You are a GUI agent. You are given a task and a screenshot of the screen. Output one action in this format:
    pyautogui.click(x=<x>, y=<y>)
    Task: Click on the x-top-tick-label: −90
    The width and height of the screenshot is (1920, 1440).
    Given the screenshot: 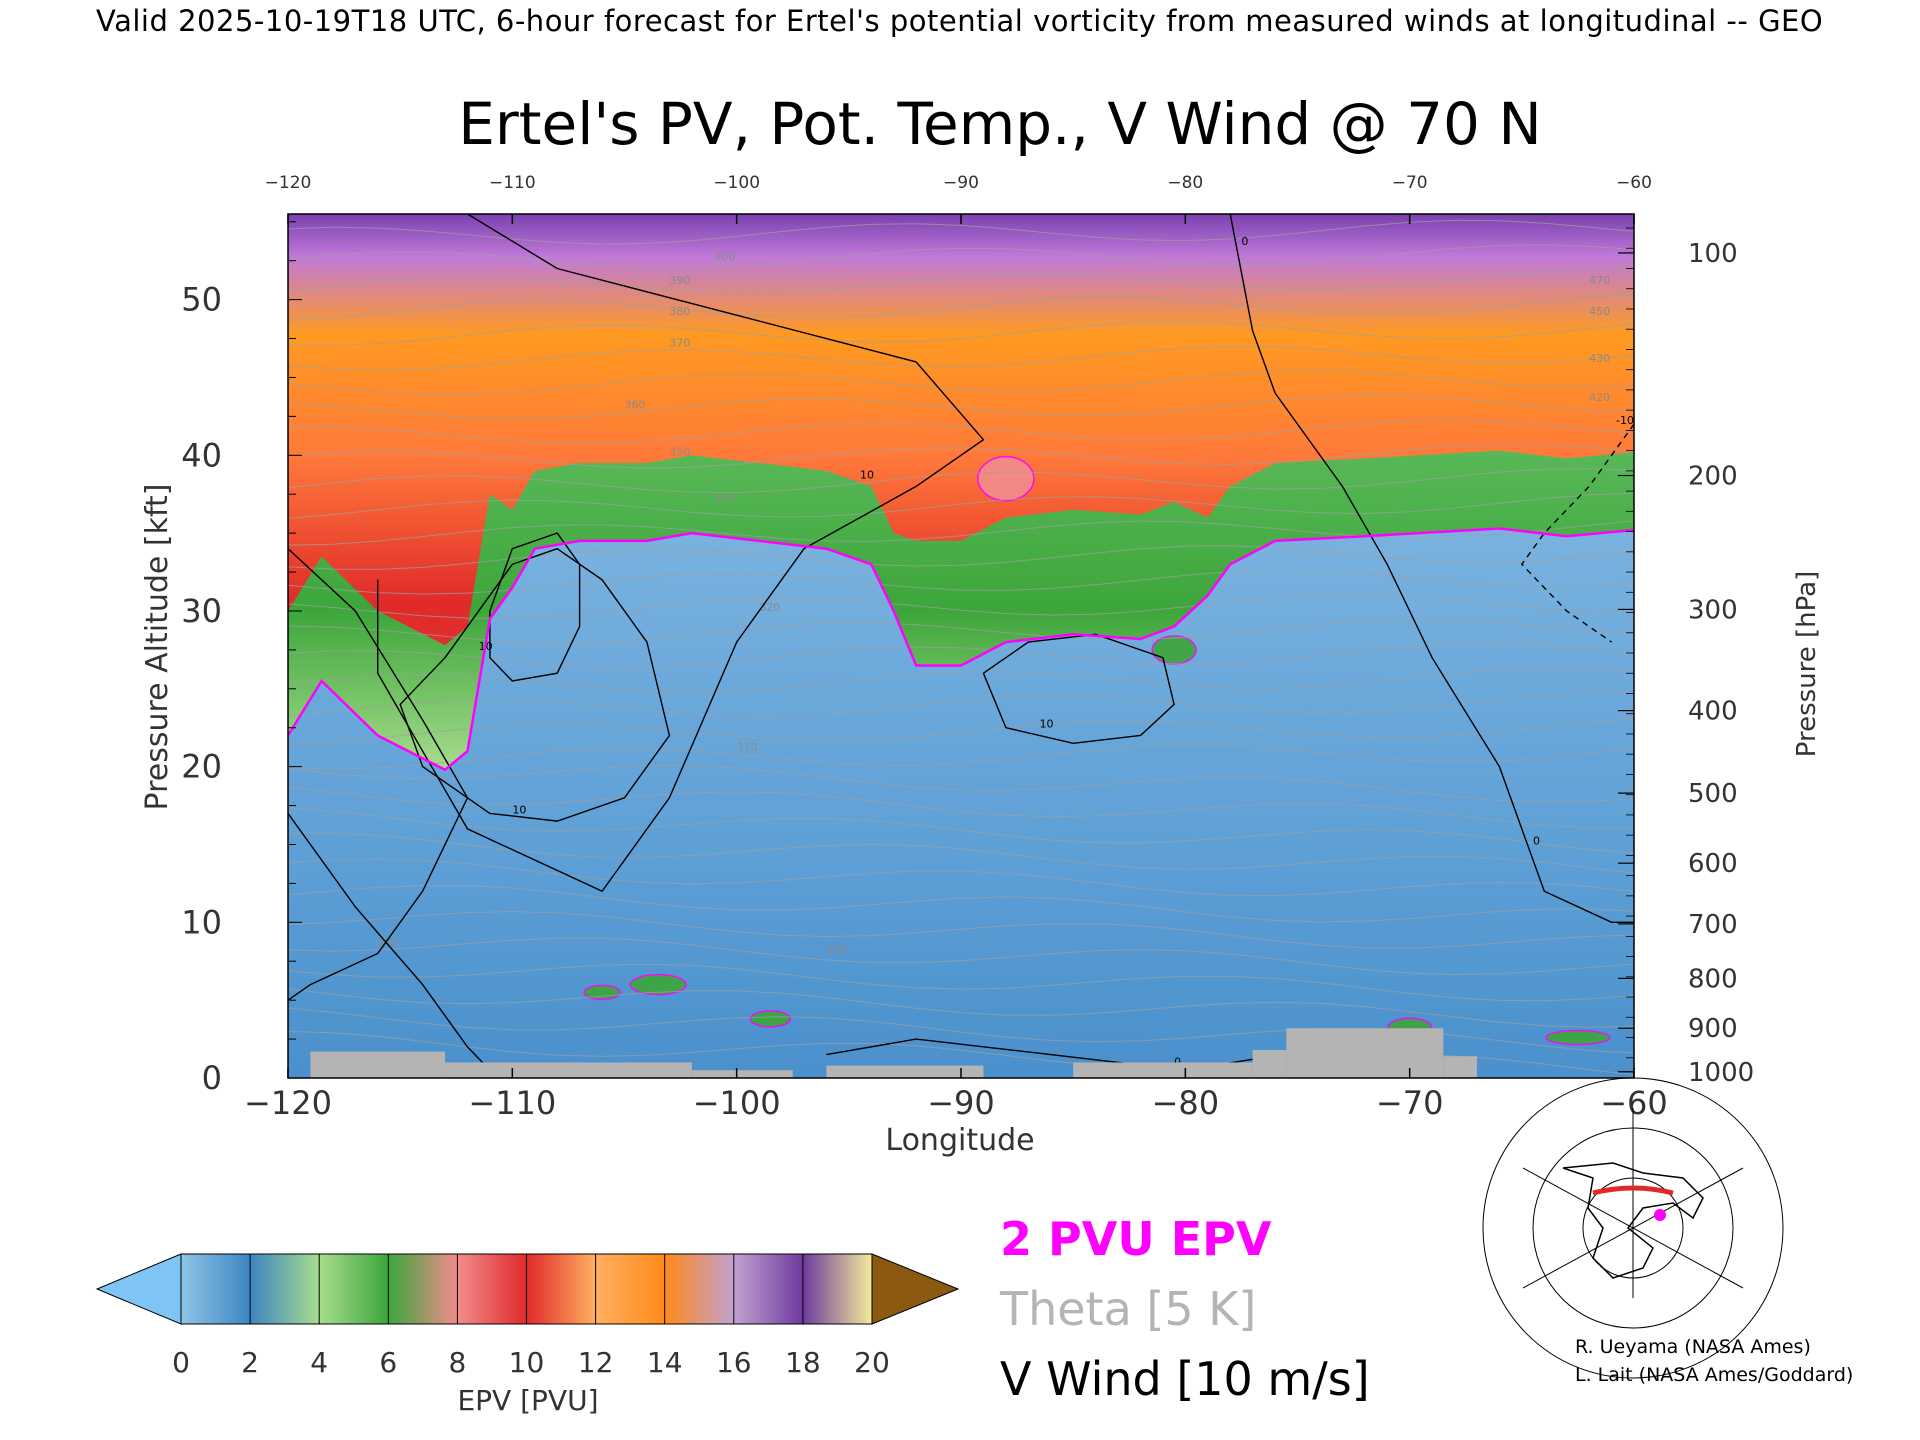 What is the action you would take?
    pyautogui.click(x=961, y=183)
    